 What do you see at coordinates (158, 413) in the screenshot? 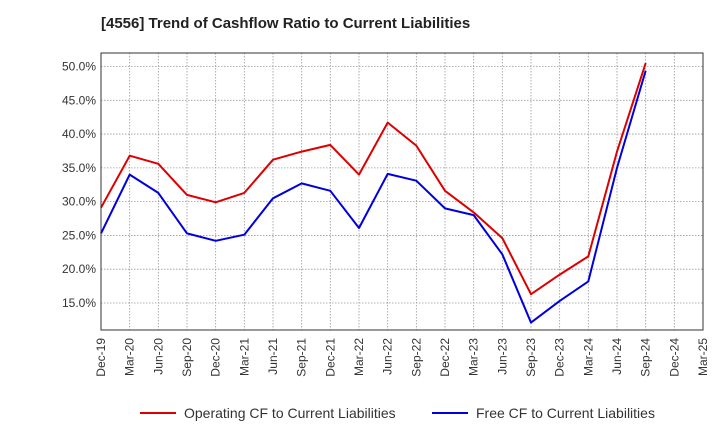
I see `legend-swatch-operating` at bounding box center [158, 413].